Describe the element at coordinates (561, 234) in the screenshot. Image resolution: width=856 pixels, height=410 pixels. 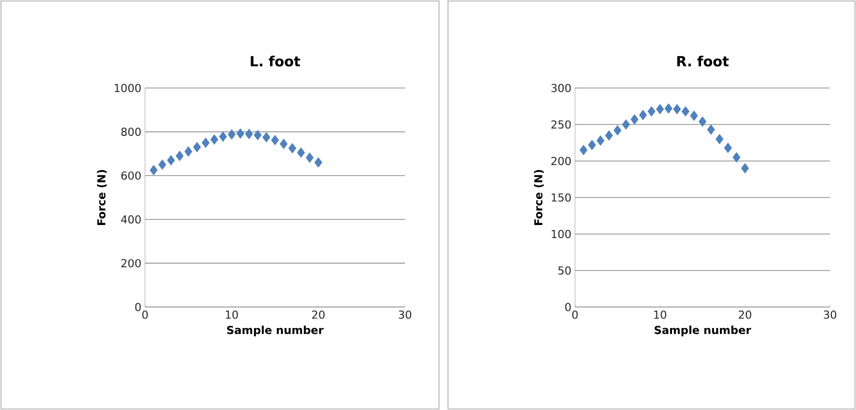
I see `y-tick-label: 100` at that location.